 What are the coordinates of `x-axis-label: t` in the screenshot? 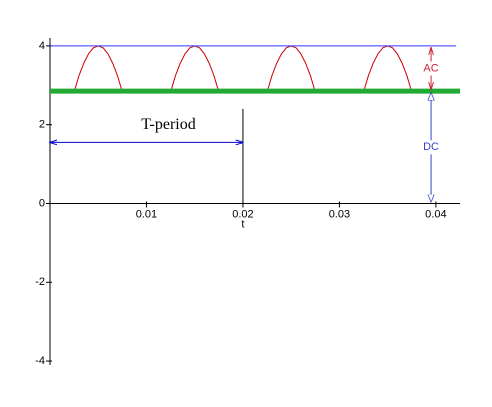 It's located at (242, 224).